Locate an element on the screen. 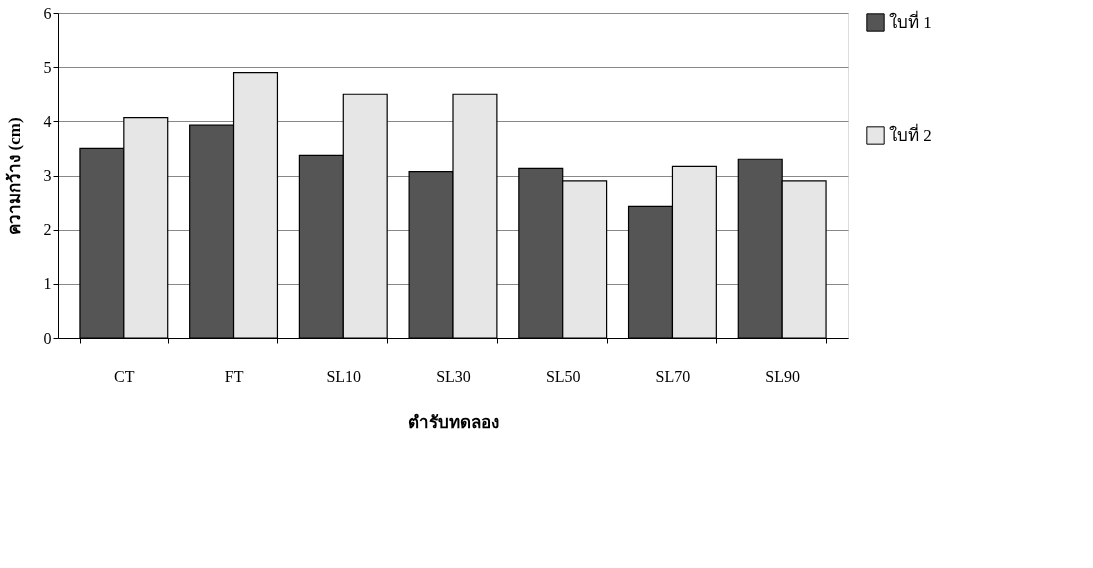 This screenshot has height=568, width=1093. y-axis-title: ความกว้าง (cm) is located at coordinates (14, 176).